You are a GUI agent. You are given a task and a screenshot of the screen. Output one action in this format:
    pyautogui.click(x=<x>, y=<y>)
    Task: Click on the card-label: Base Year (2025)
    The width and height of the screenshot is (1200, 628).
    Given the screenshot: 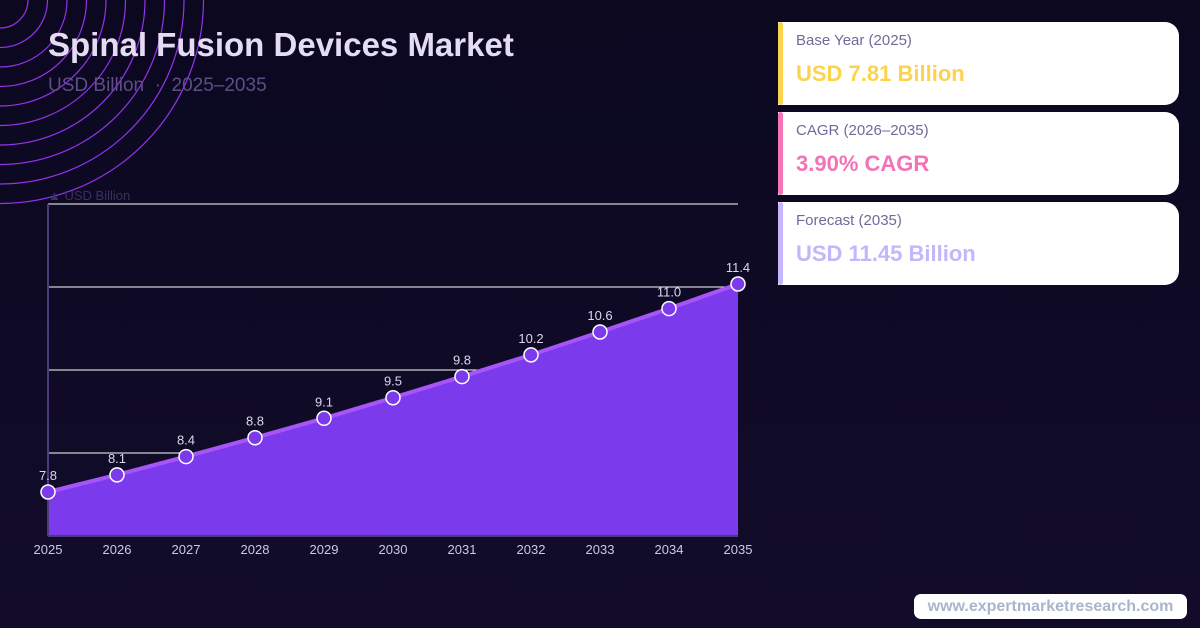 What is the action you would take?
    pyautogui.click(x=854, y=40)
    